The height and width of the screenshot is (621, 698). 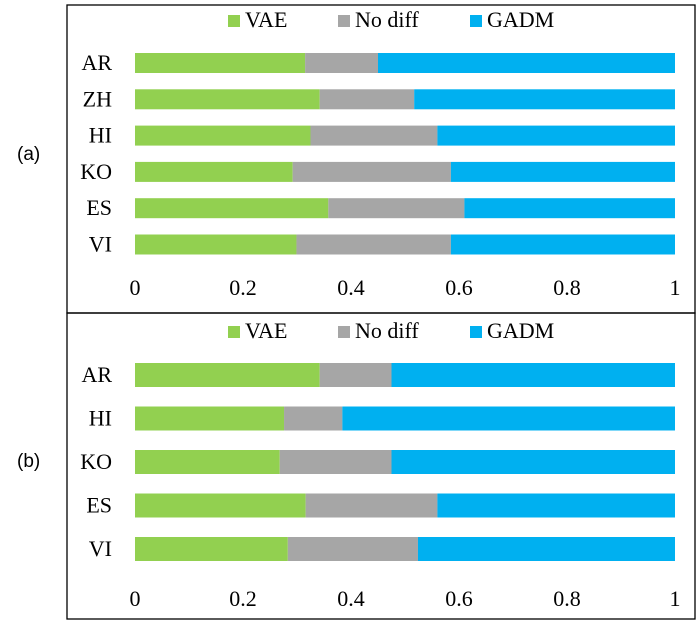 I want to click on category-label: ZH, so click(x=97, y=98).